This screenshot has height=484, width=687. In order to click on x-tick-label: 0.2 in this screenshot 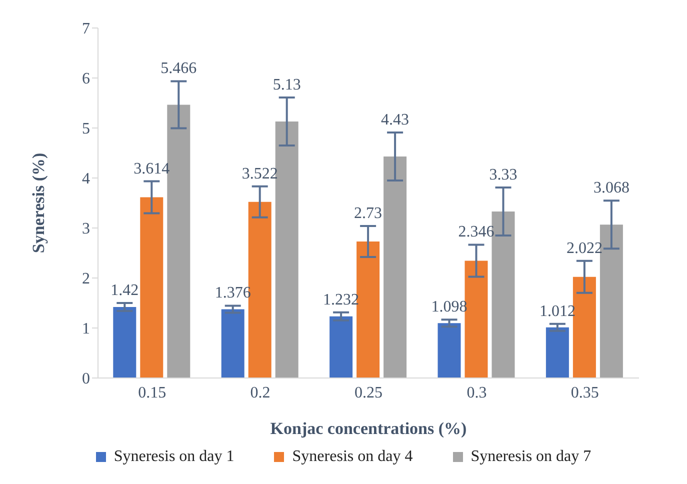, I will do `click(260, 393)`.